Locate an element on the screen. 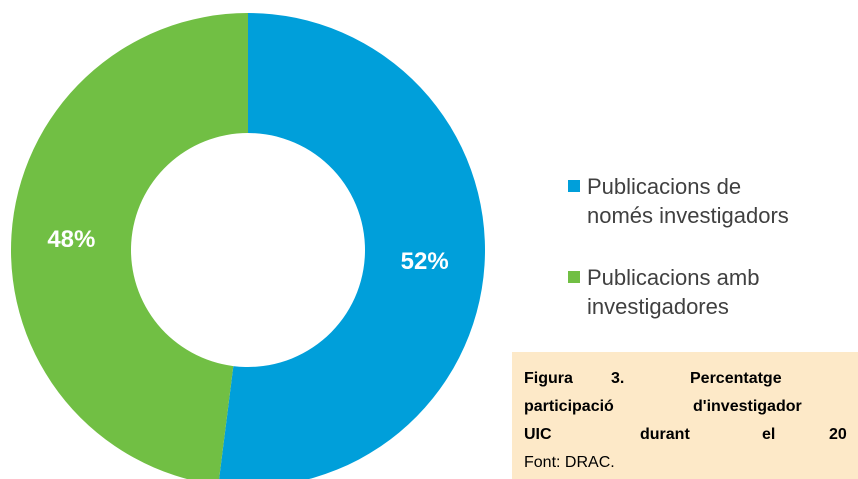  caption-word: 3. is located at coordinates (618, 378).